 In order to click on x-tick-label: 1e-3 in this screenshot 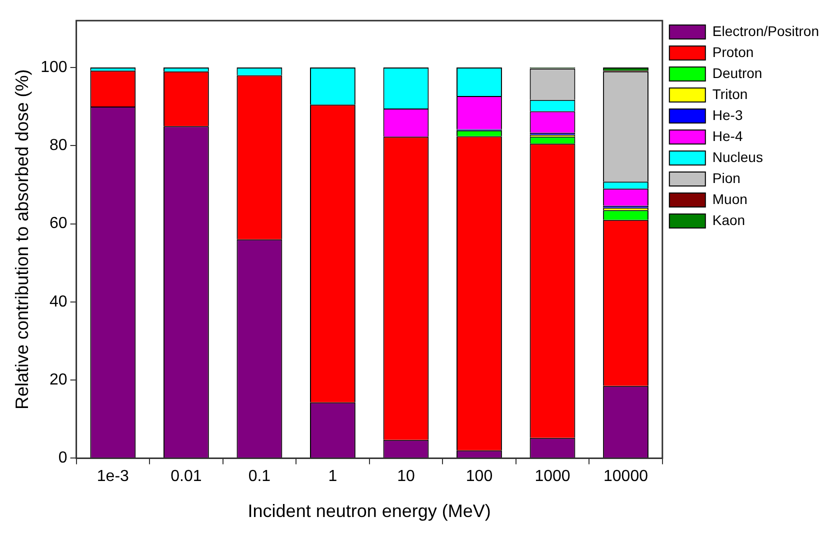, I will do `click(113, 477)`.